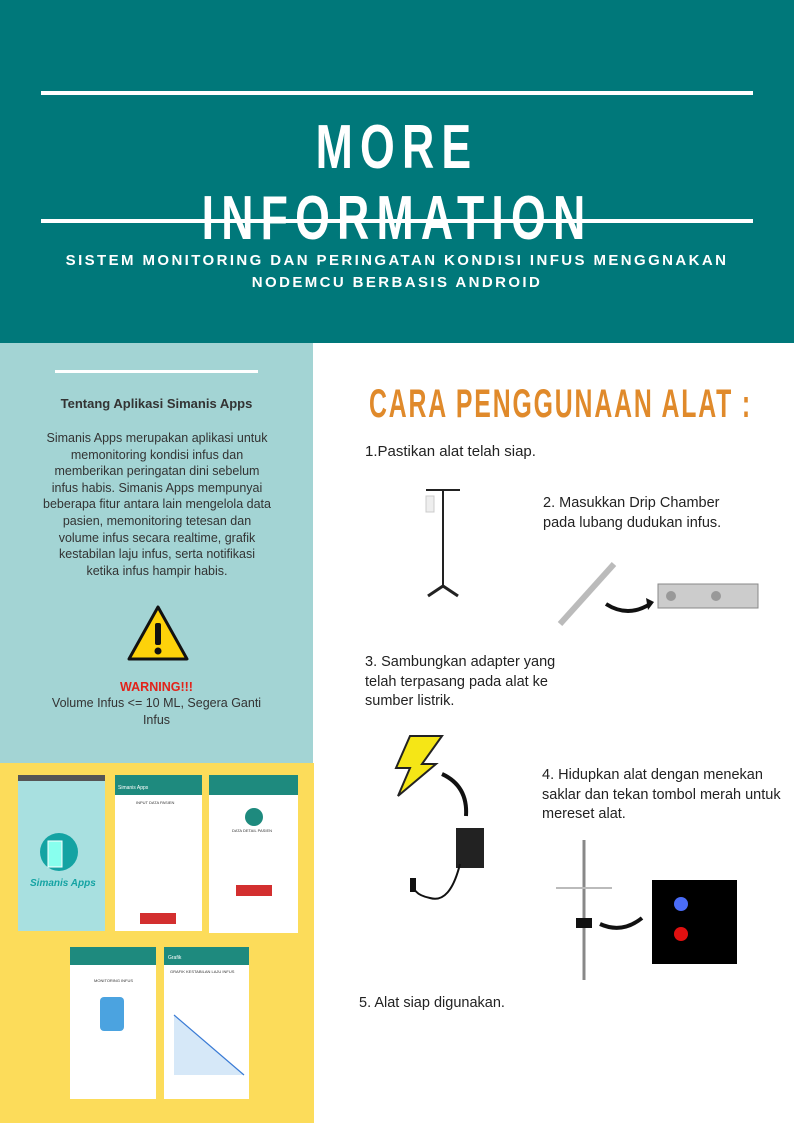 This screenshot has width=794, height=1123. Describe the element at coordinates (439, 817) in the screenshot. I see `adapter` at that location.